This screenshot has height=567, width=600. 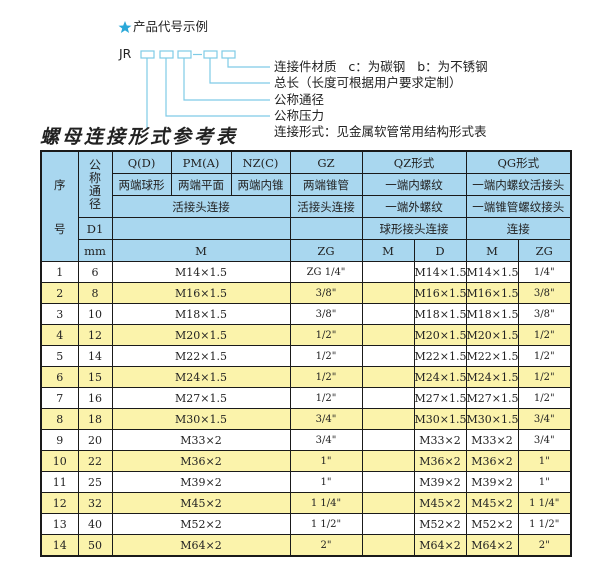 I want to click on table-row: 10 22 M36×2 1" M36×2 M36×2 1", so click(x=306, y=461).